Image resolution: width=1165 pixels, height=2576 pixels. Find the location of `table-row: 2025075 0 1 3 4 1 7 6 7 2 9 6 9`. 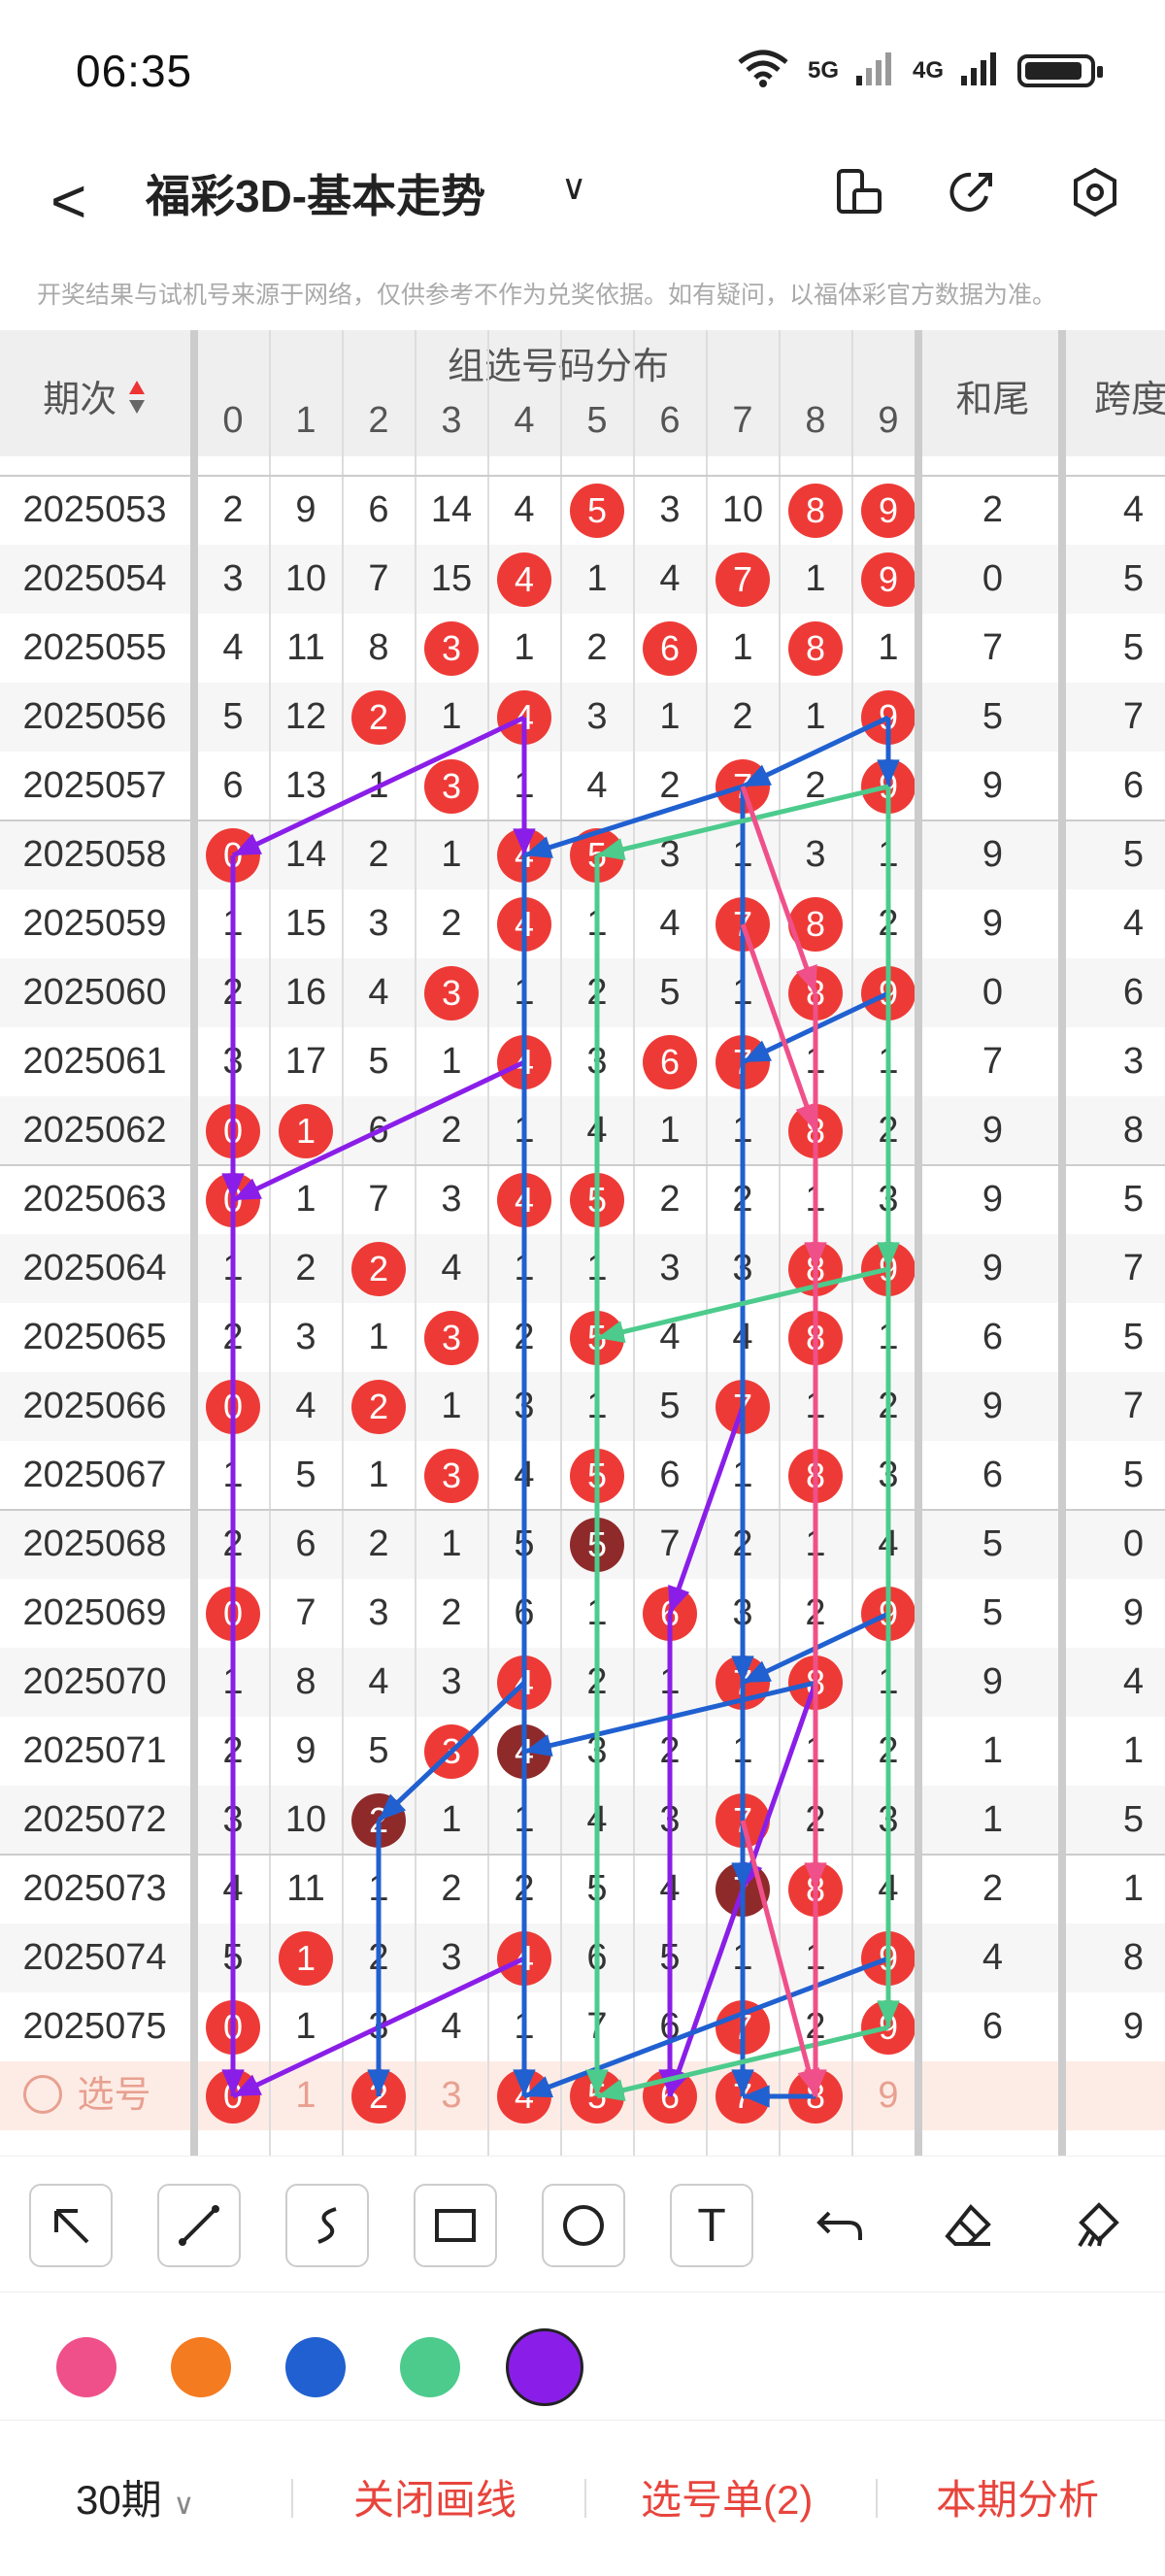

table-row: 2025075 0 1 3 4 1 7 6 7 2 9 6 9 is located at coordinates (582, 2026).